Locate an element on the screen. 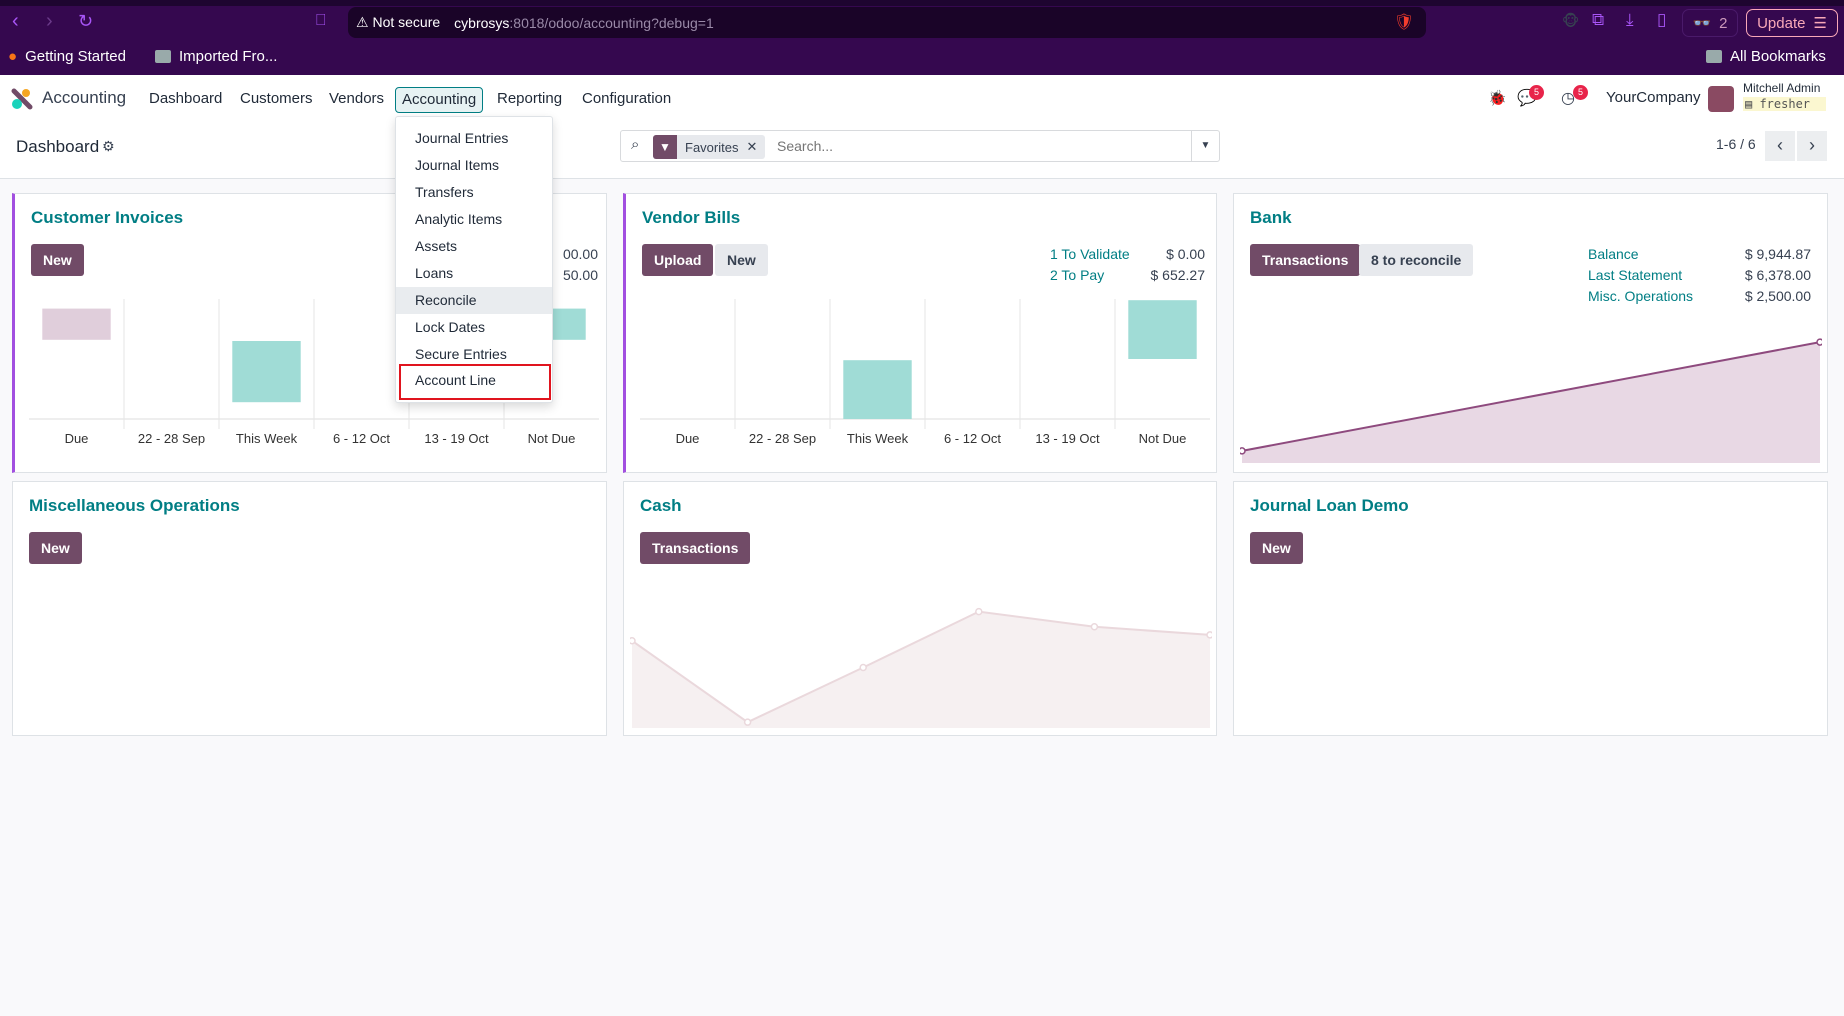 Image resolution: width=1844 pixels, height=1016 pixels. filter-icon: ▼ is located at coordinates (665, 147).